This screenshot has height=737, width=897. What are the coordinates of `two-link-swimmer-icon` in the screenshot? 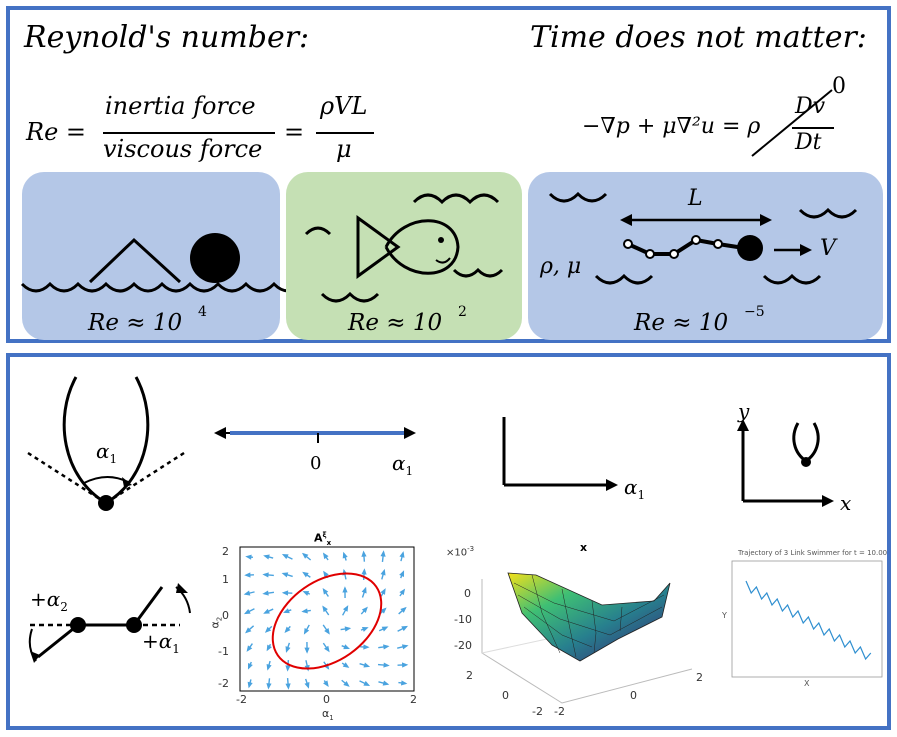 It's located at (106, 443).